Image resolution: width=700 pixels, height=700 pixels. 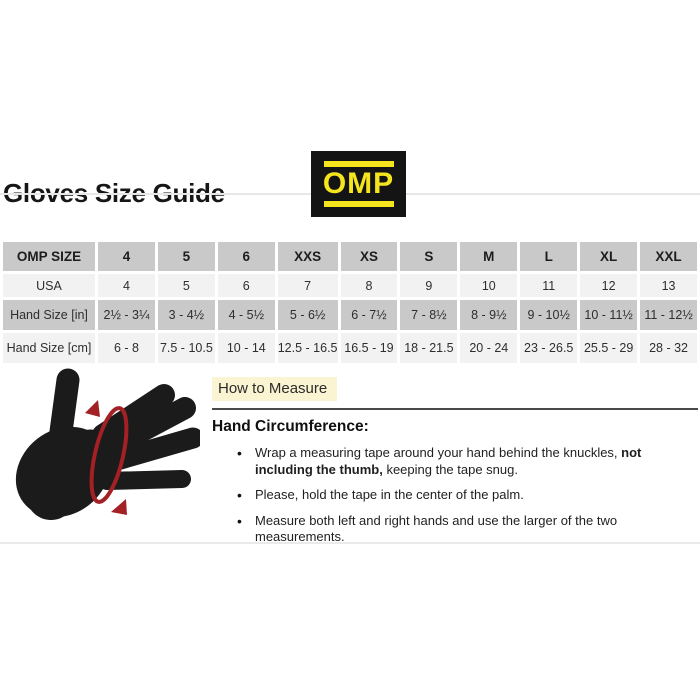 What do you see at coordinates (429, 285) in the screenshot?
I see `size-table-cell: 9` at bounding box center [429, 285].